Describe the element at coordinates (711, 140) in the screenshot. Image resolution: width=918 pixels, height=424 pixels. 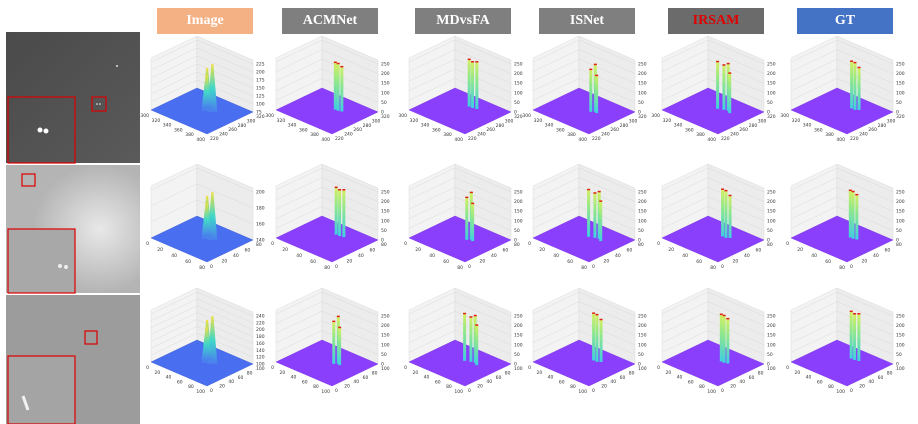
I see `x-tick-label: 400` at that location.